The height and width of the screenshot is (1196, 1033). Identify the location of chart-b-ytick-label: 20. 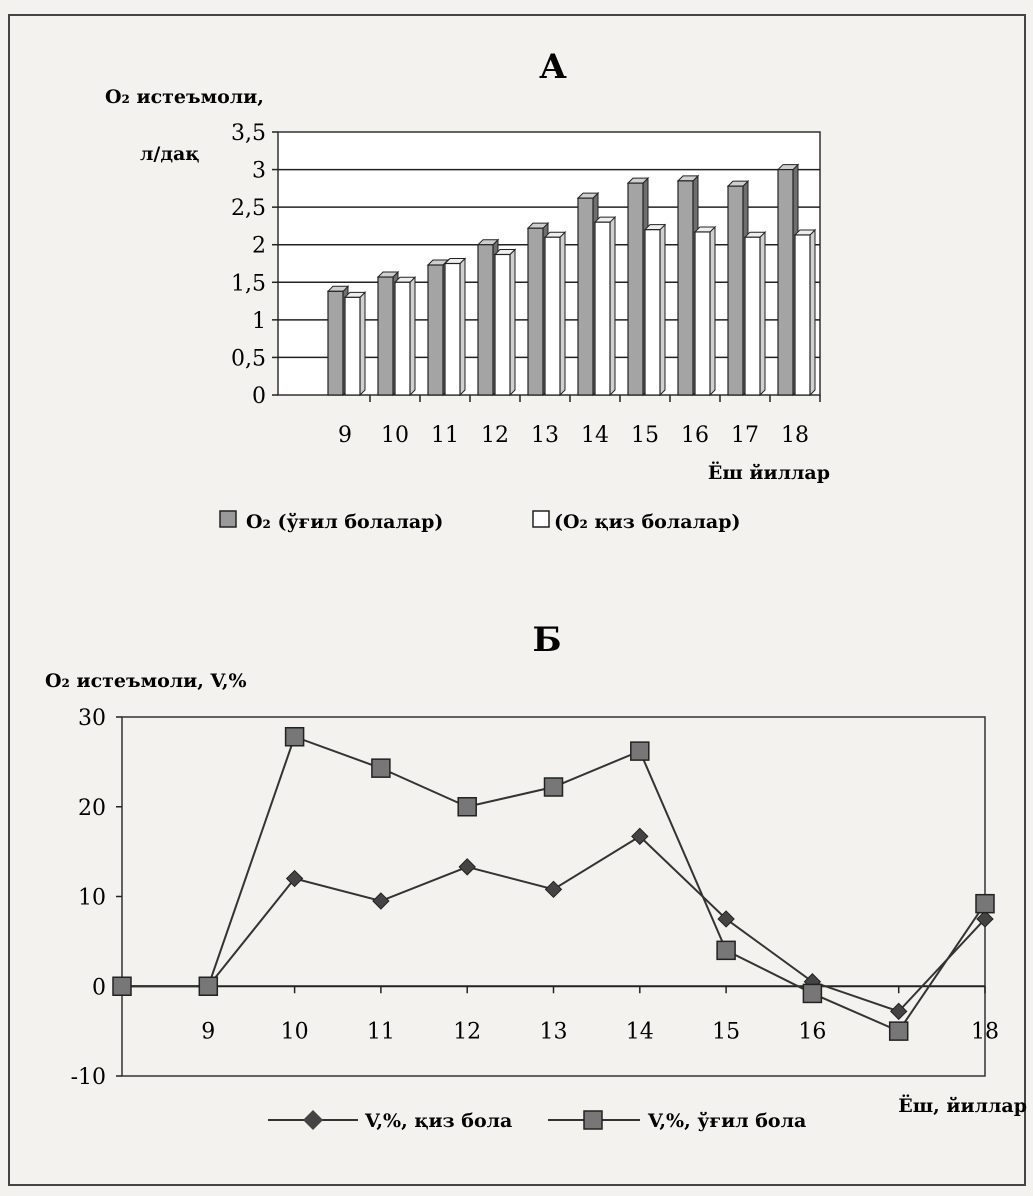
(92, 808).